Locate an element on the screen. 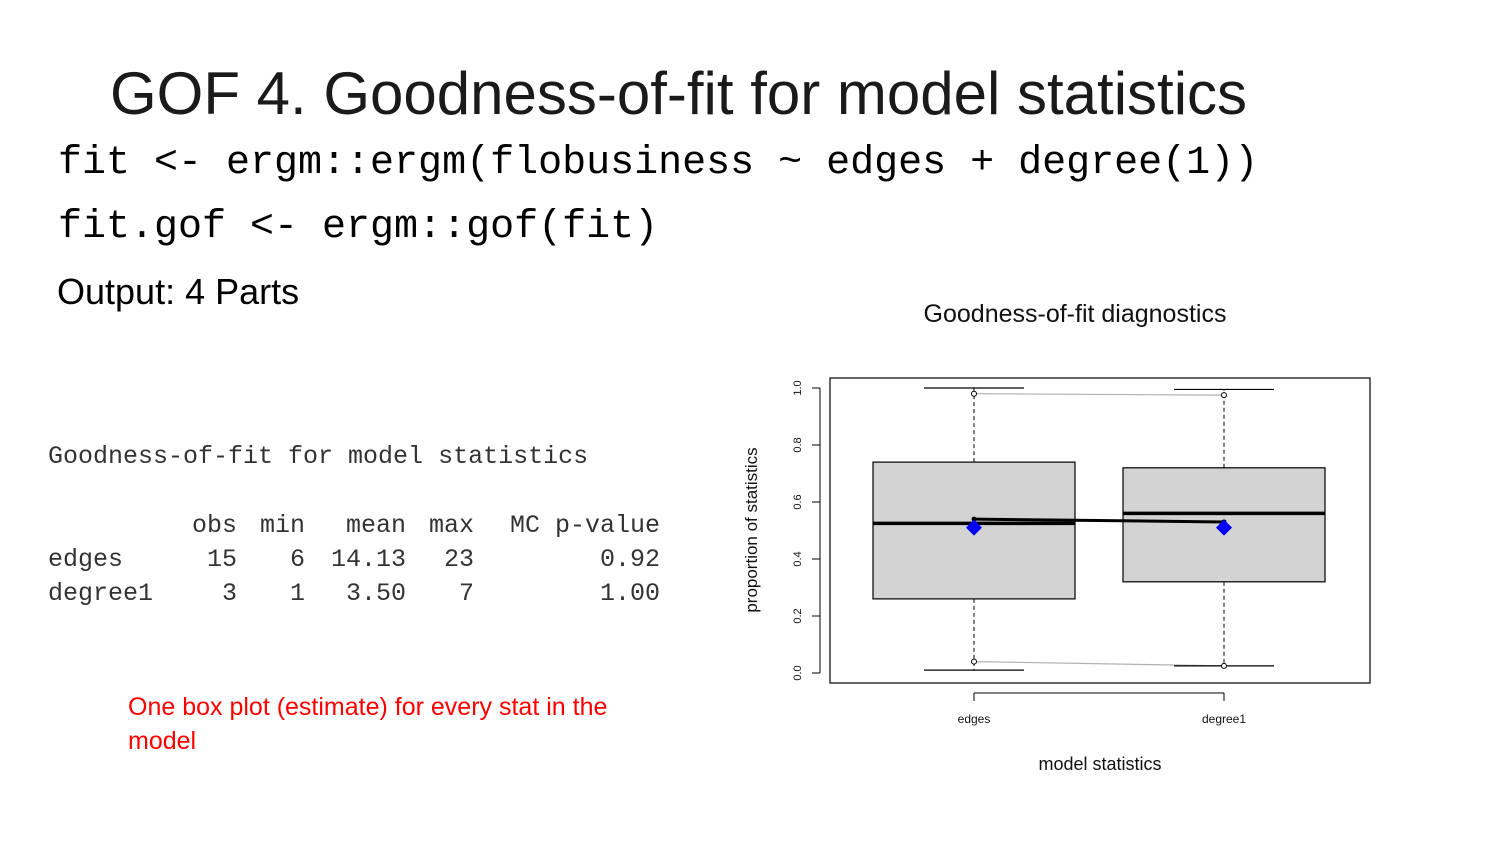 The width and height of the screenshot is (1511, 843). x-tick-label: edges is located at coordinates (974, 719).